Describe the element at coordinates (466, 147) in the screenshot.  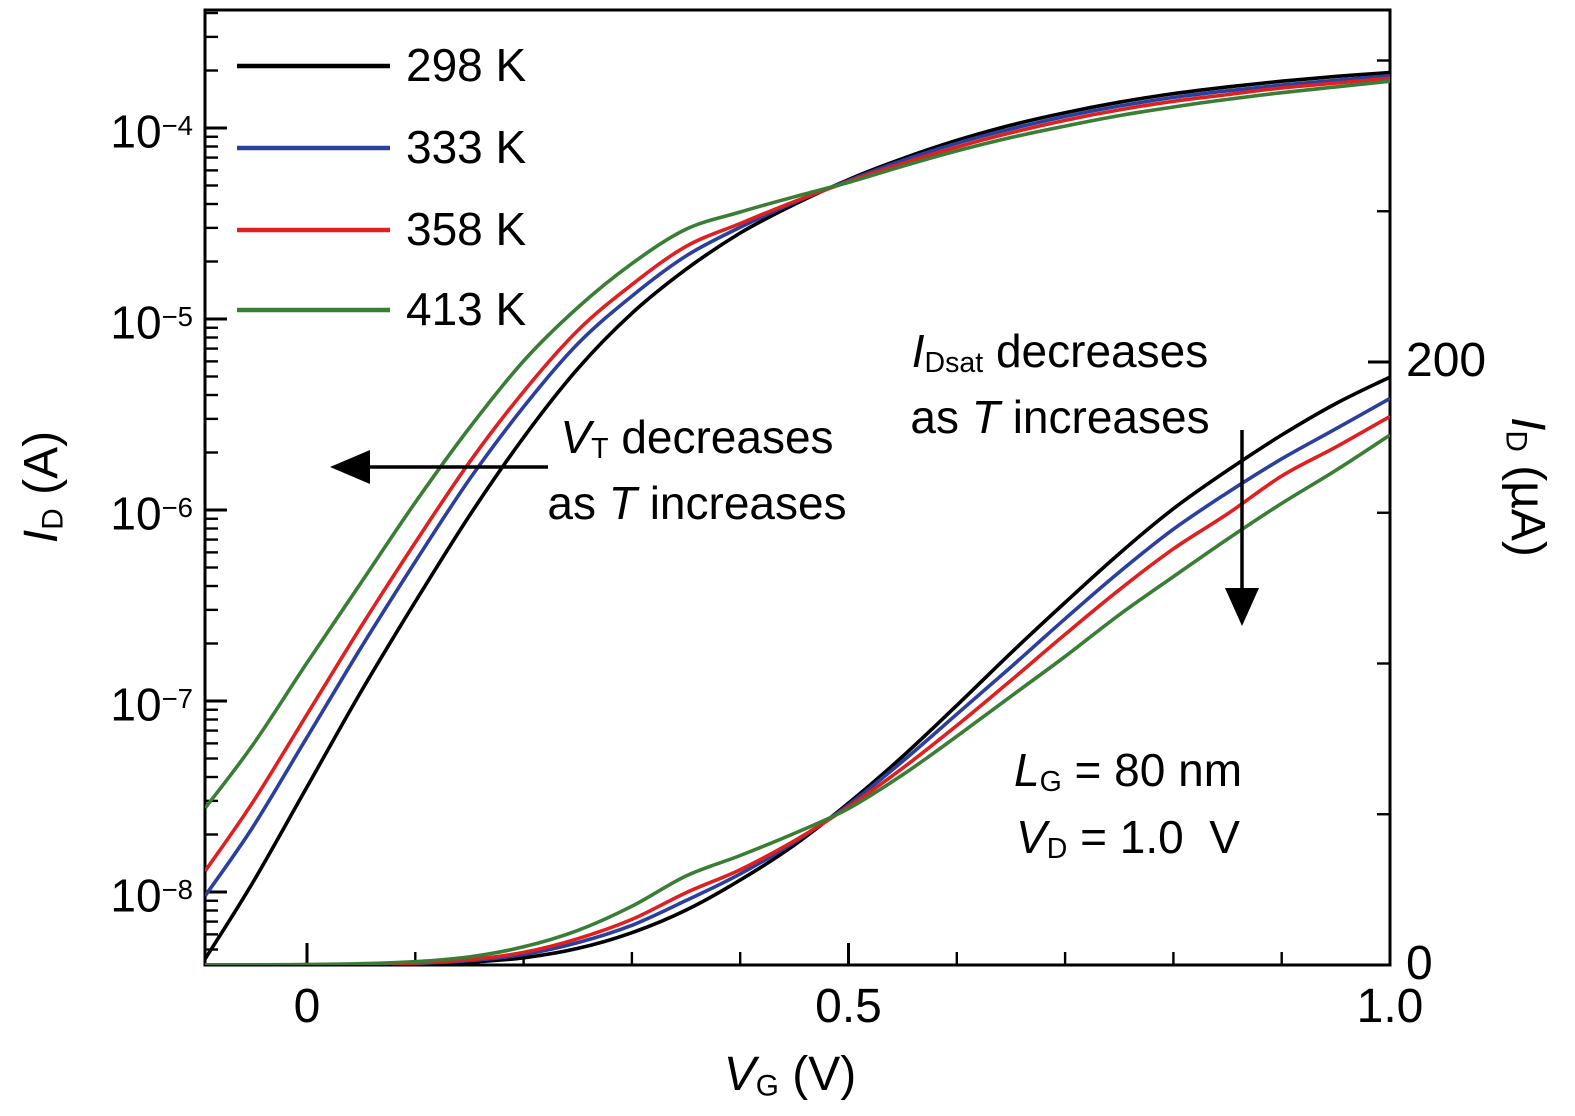
I see `legend-label: 333 K` at that location.